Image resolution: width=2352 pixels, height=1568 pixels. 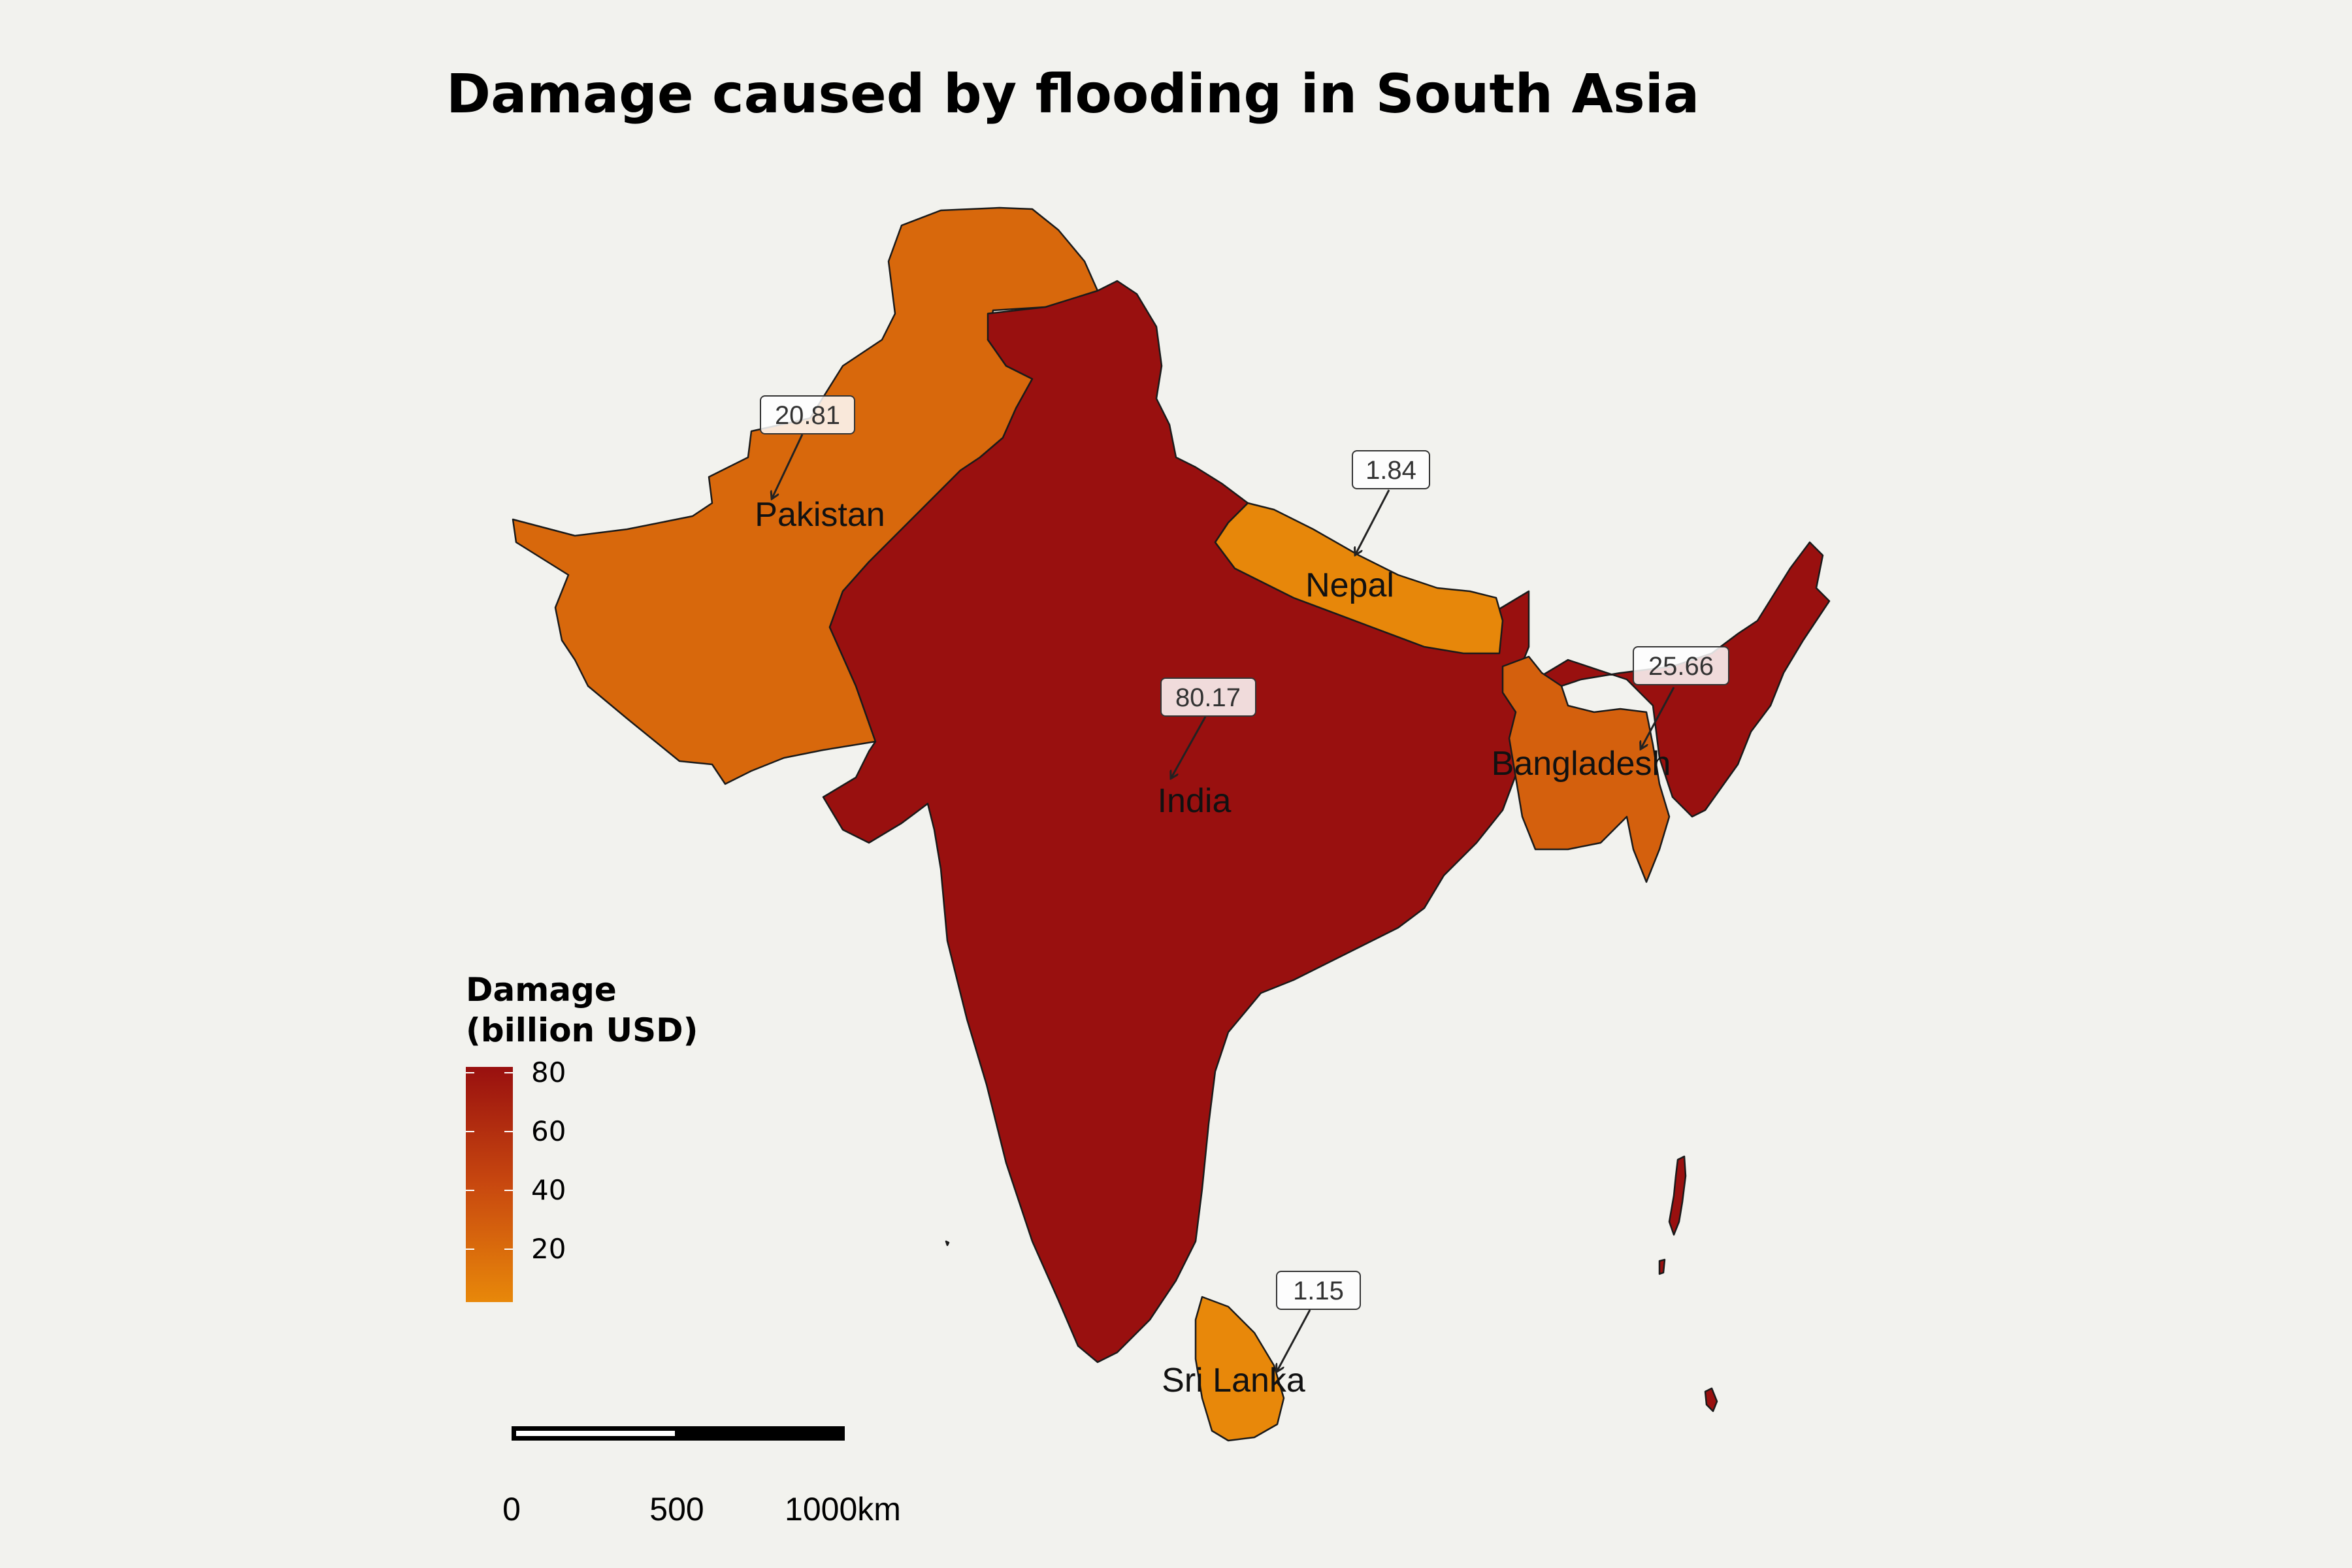 What do you see at coordinates (701, 1476) in the screenshot?
I see `scale-bar: 0 500 1000km` at bounding box center [701, 1476].